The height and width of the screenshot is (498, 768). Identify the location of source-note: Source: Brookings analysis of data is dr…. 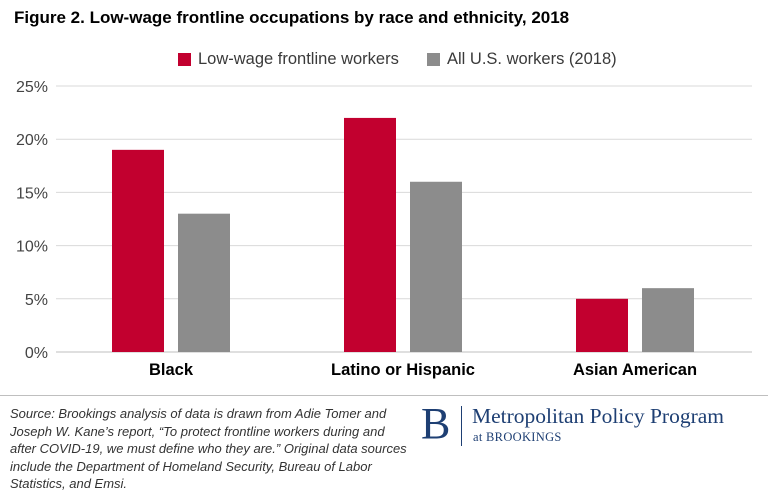
(208, 449).